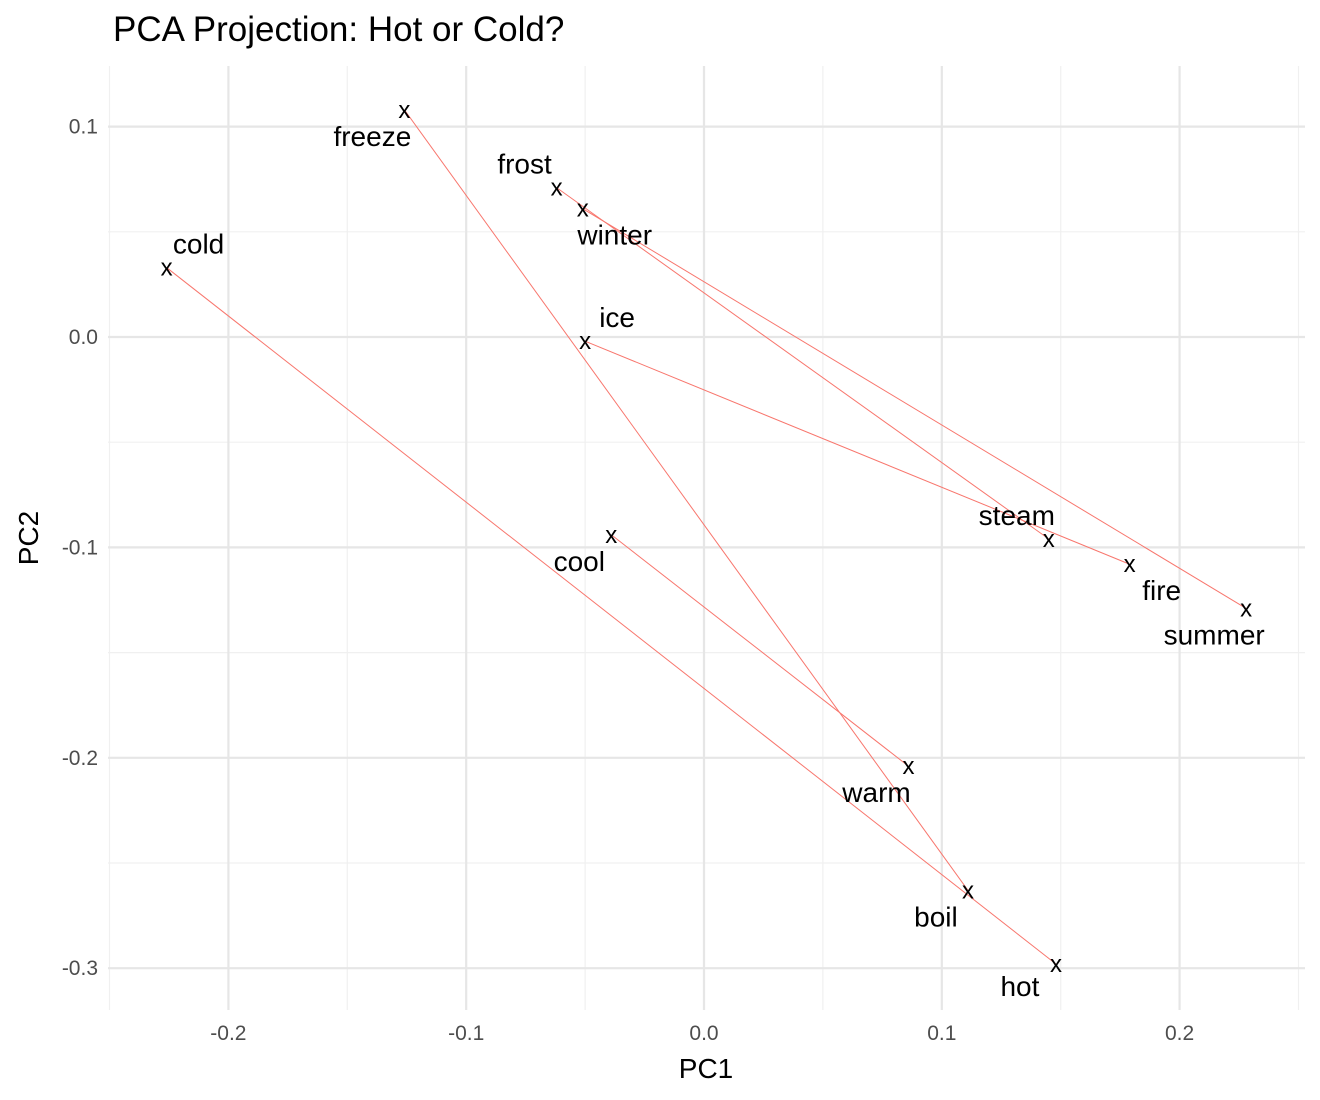 The image size is (1320, 1100). What do you see at coordinates (706, 1068) in the screenshot?
I see `x-axis-title: PC1` at bounding box center [706, 1068].